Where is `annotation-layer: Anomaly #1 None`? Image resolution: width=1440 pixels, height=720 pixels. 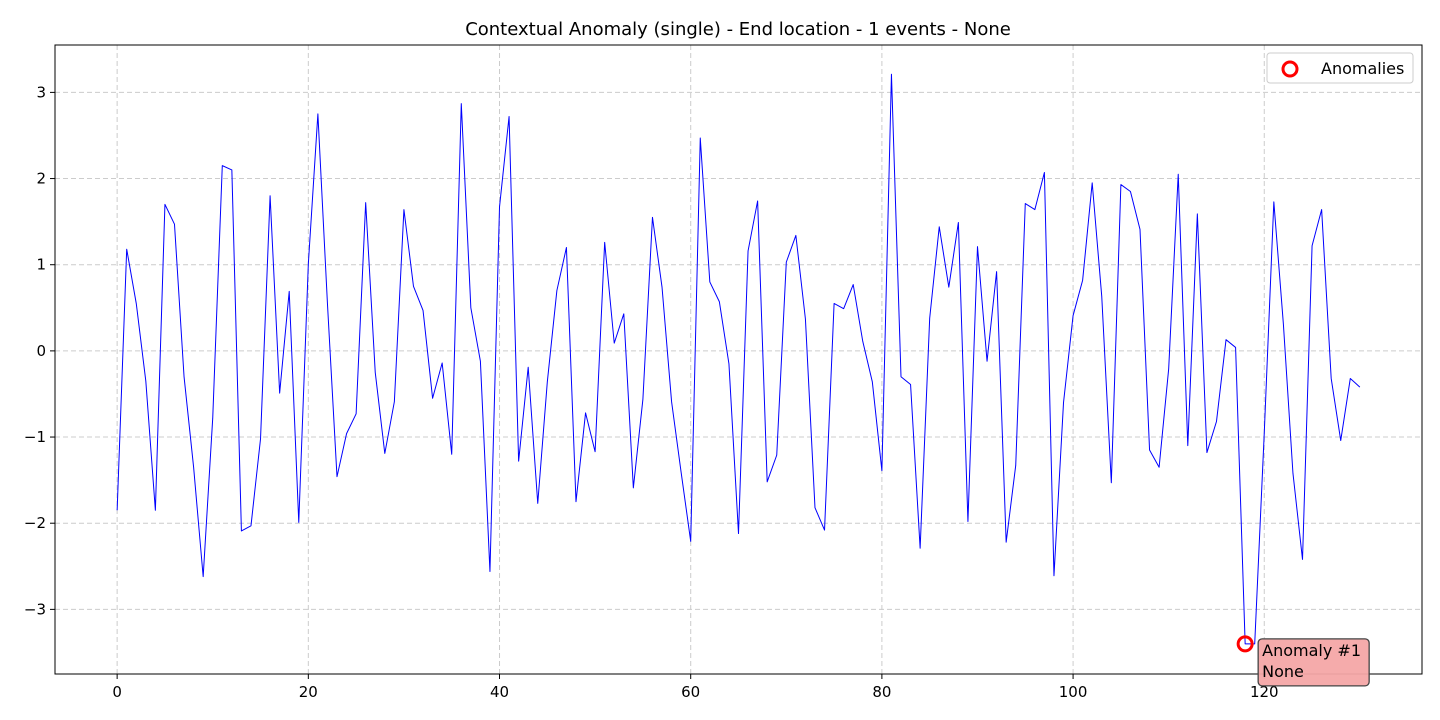 annotation-layer: Anomaly #1 None is located at coordinates (1313, 662).